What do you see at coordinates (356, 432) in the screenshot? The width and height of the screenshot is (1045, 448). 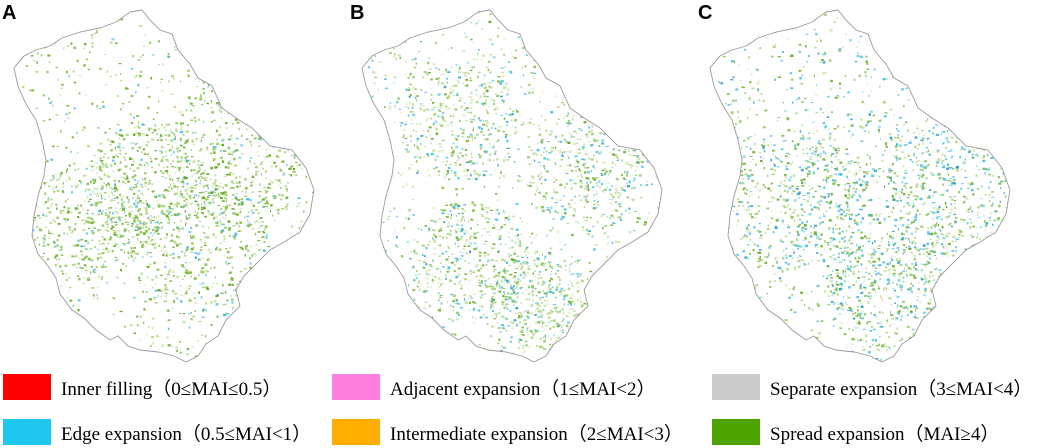 I see `legend-swatch-intermediate-expansion` at bounding box center [356, 432].